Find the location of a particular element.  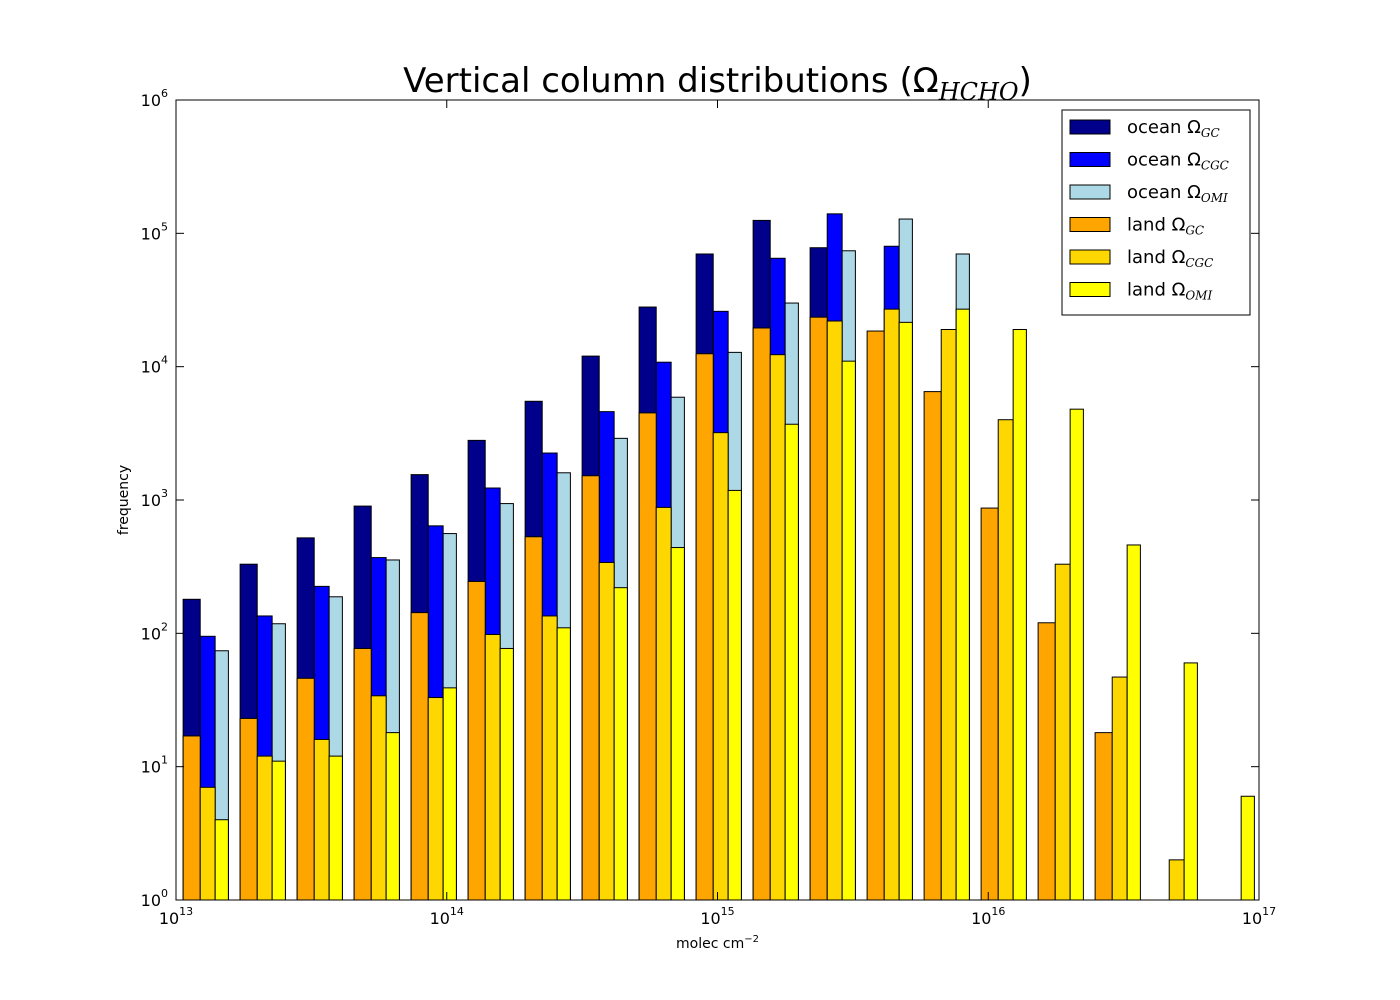

x-axis-label: molec cm−2 is located at coordinates (717, 943).